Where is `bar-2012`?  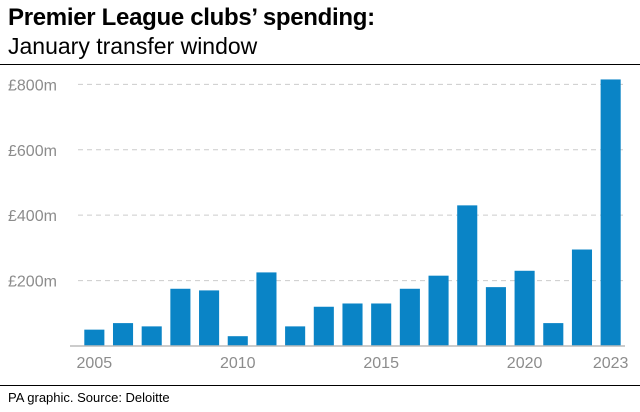
bar-2012 is located at coordinates (295, 336).